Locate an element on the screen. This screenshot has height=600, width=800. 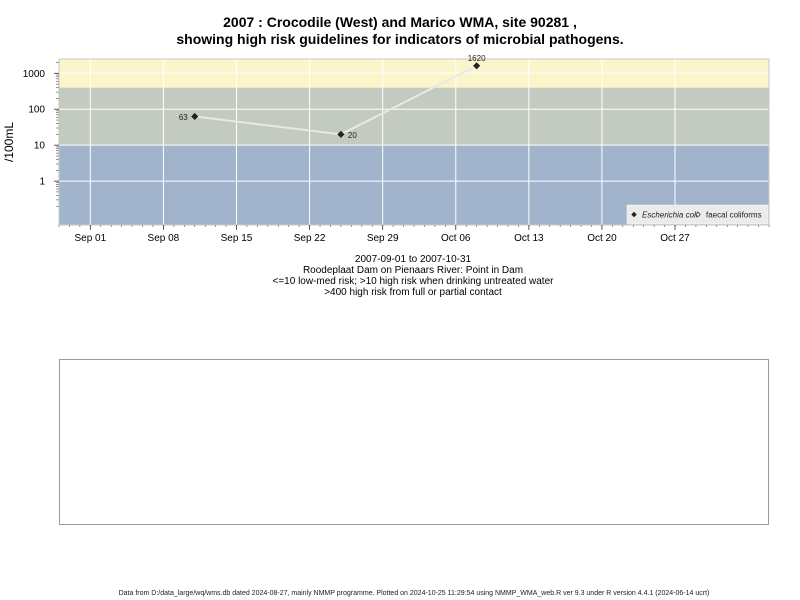
y-tick-label: 100 is located at coordinates (36, 110).